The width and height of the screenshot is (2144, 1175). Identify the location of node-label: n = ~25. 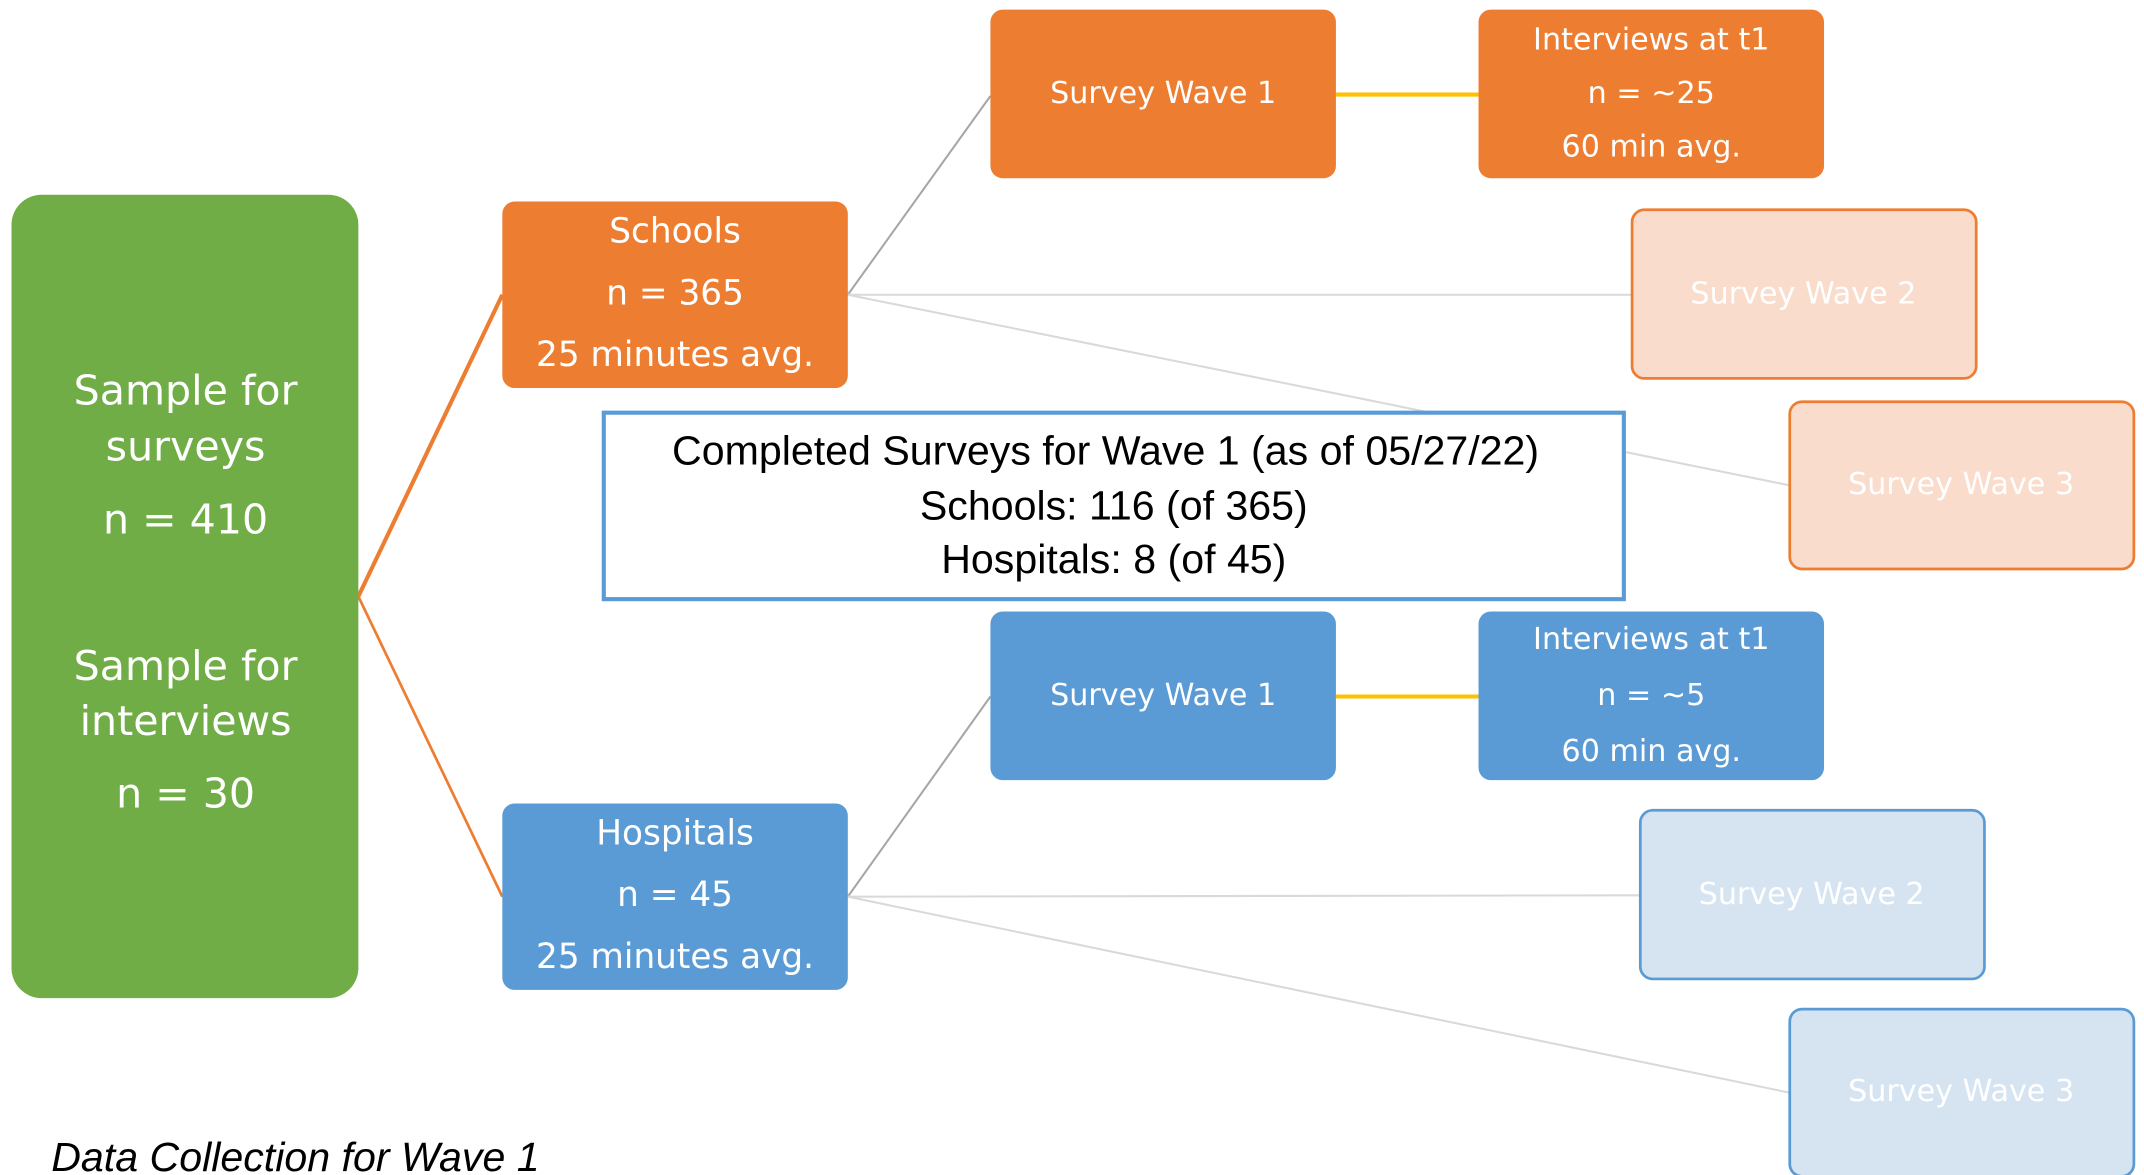
(1651, 93).